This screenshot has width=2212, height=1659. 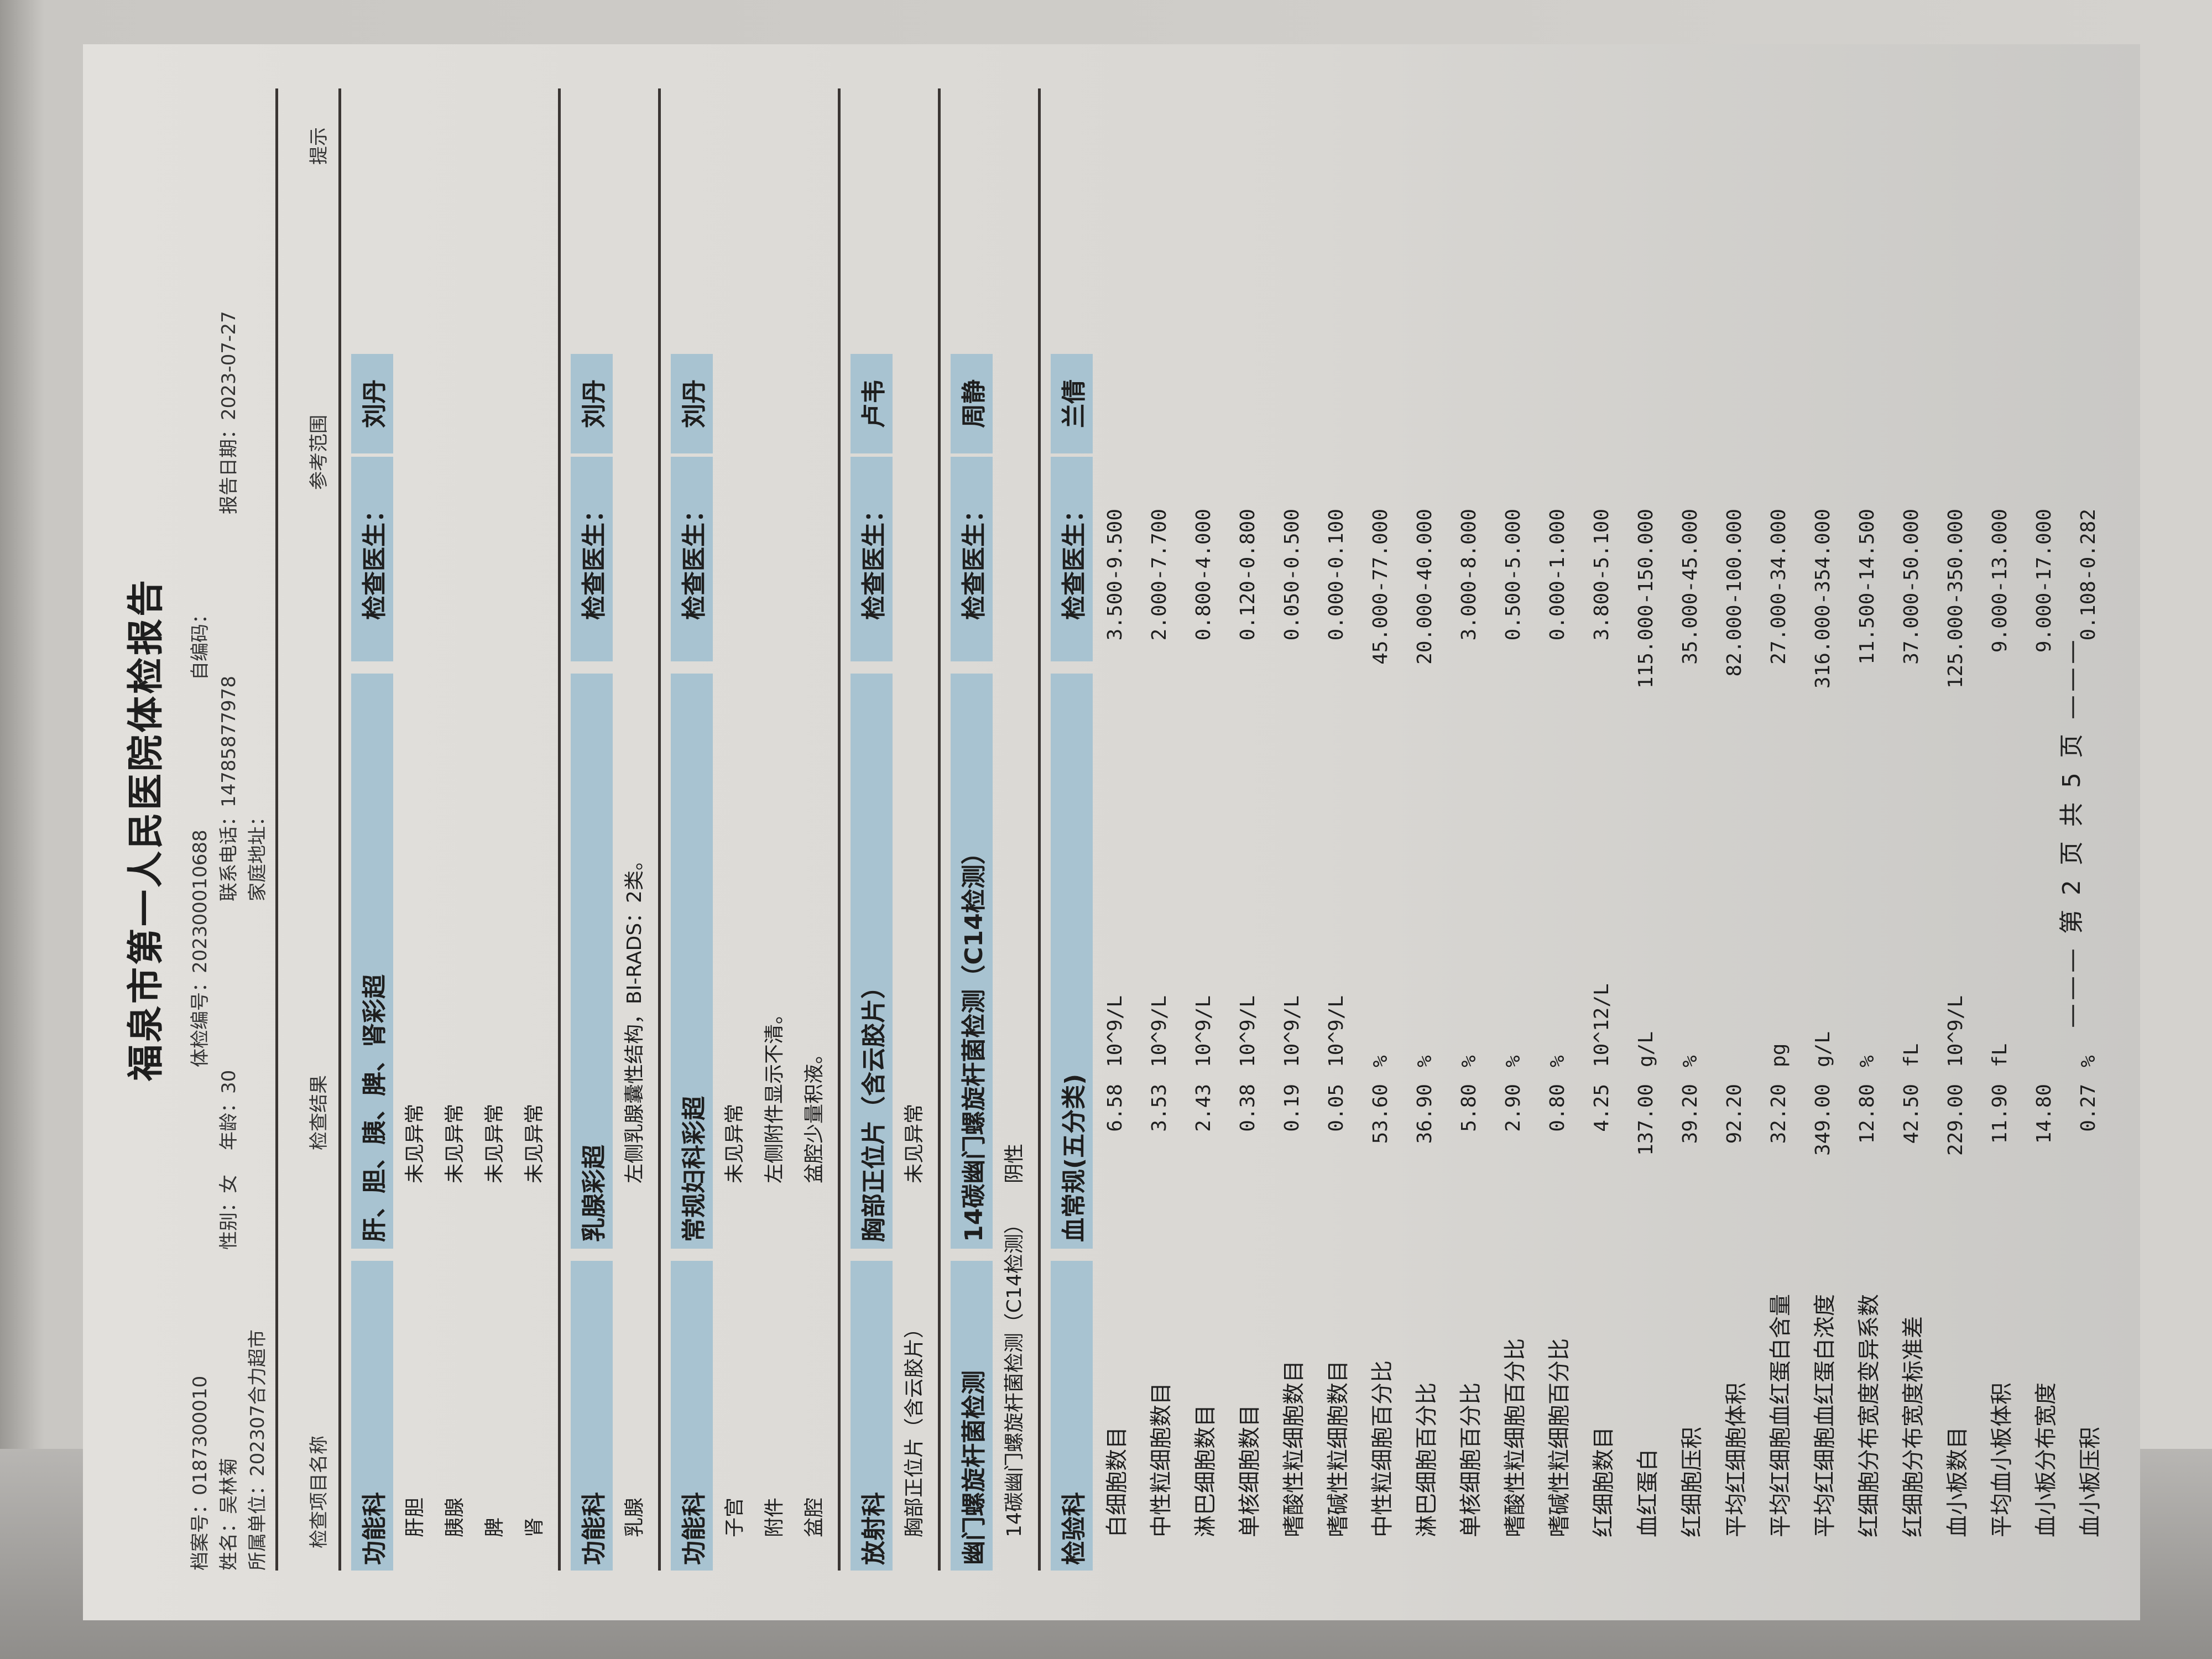 What do you see at coordinates (1425, 587) in the screenshot?
I see `test-reference: 20.000-40.000` at bounding box center [1425, 587].